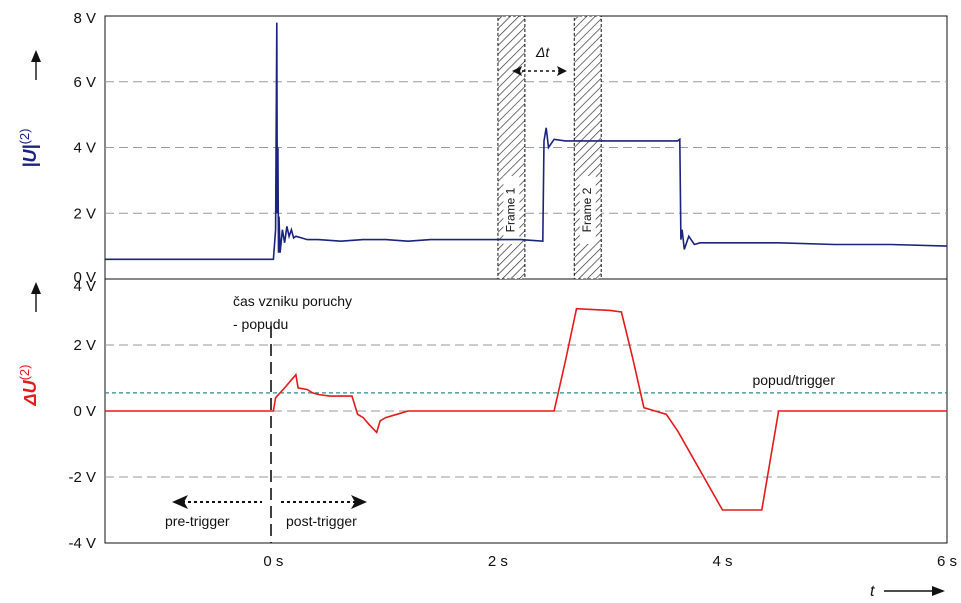  I want to click on y-tick-label: -4 V, so click(82, 543).